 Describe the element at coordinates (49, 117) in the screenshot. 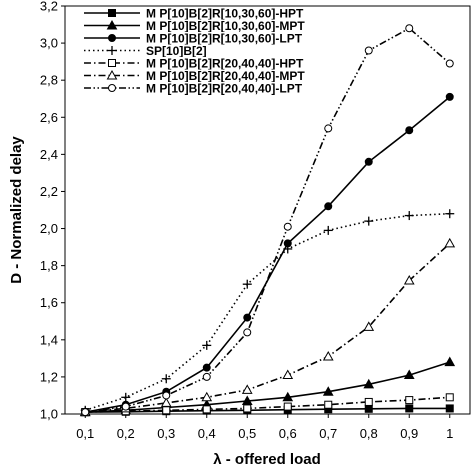

I see `y-tick-label: 2,6` at that location.